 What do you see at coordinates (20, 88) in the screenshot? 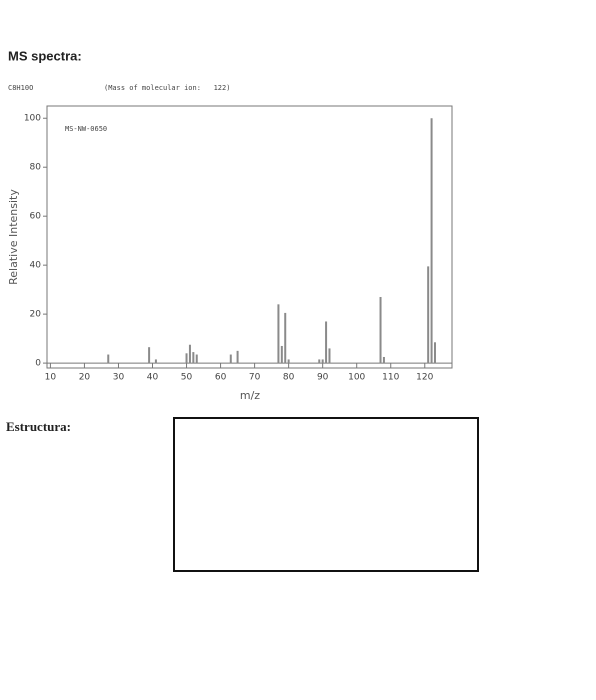
I see `formula: C8H10O` at bounding box center [20, 88].